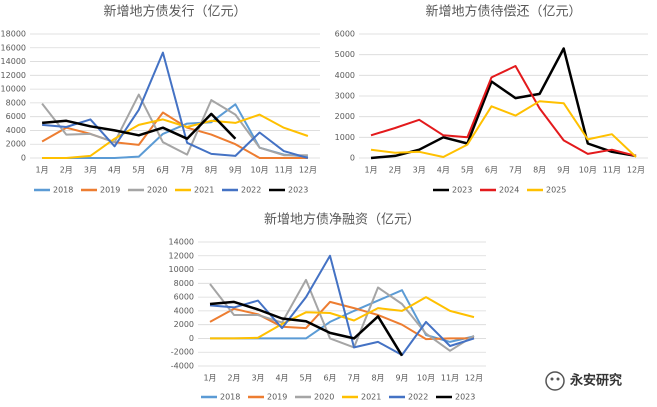 This screenshot has width=657, height=407. What do you see at coordinates (556, 190) in the screenshot?
I see `legend-label: 2025` at bounding box center [556, 190].